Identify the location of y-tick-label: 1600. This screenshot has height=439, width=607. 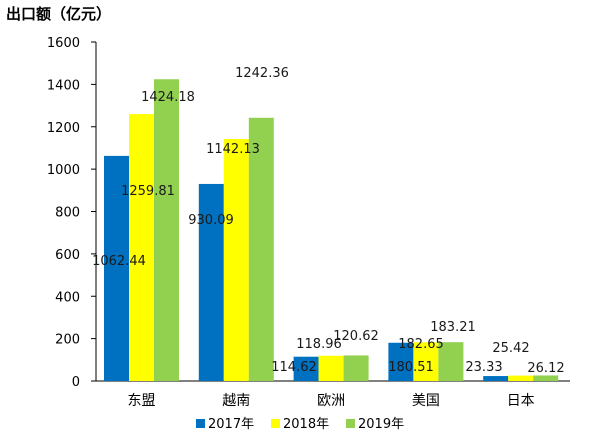
(63, 43).